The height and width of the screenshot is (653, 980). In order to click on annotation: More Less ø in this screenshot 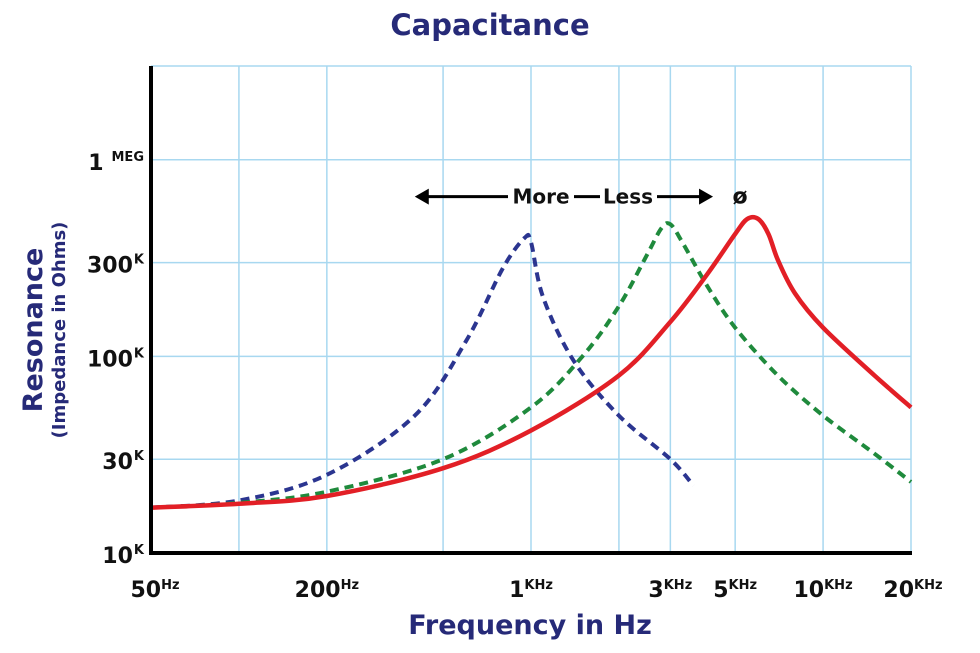, I will do `click(581, 197)`.